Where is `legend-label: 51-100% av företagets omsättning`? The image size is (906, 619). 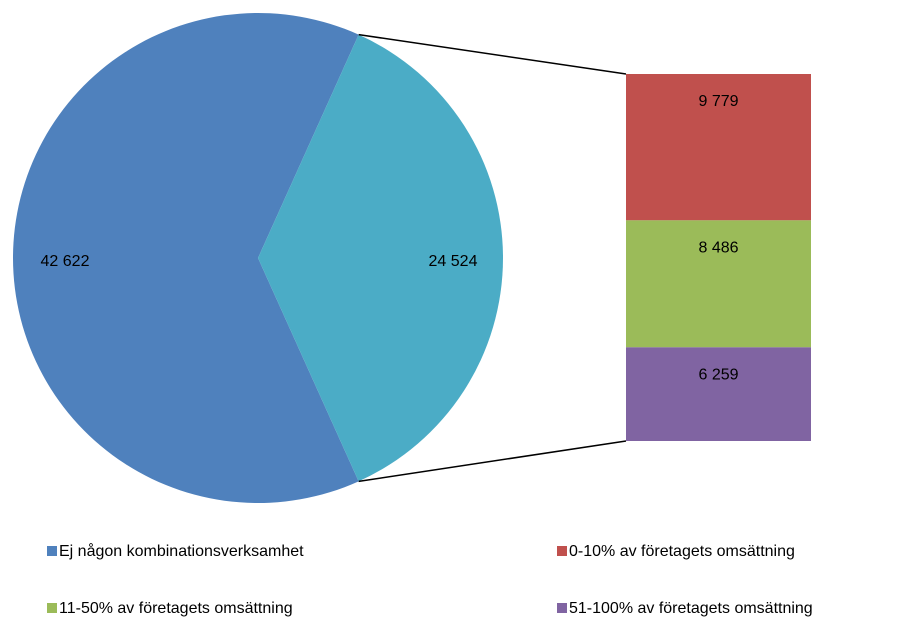 legend-label: 51-100% av företagets omsättning is located at coordinates (691, 608).